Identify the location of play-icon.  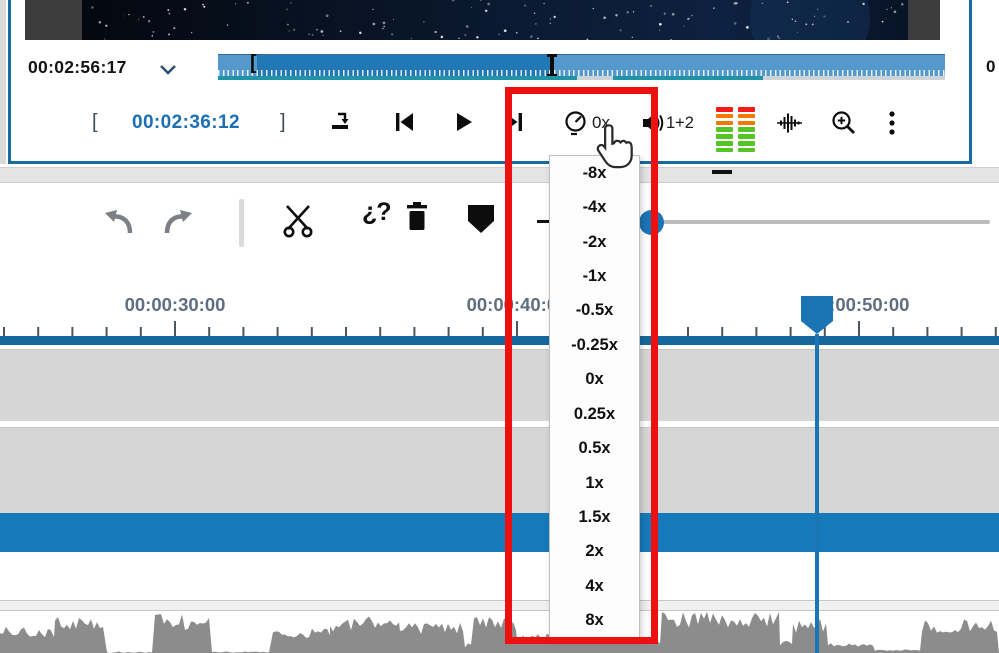
(464, 122).